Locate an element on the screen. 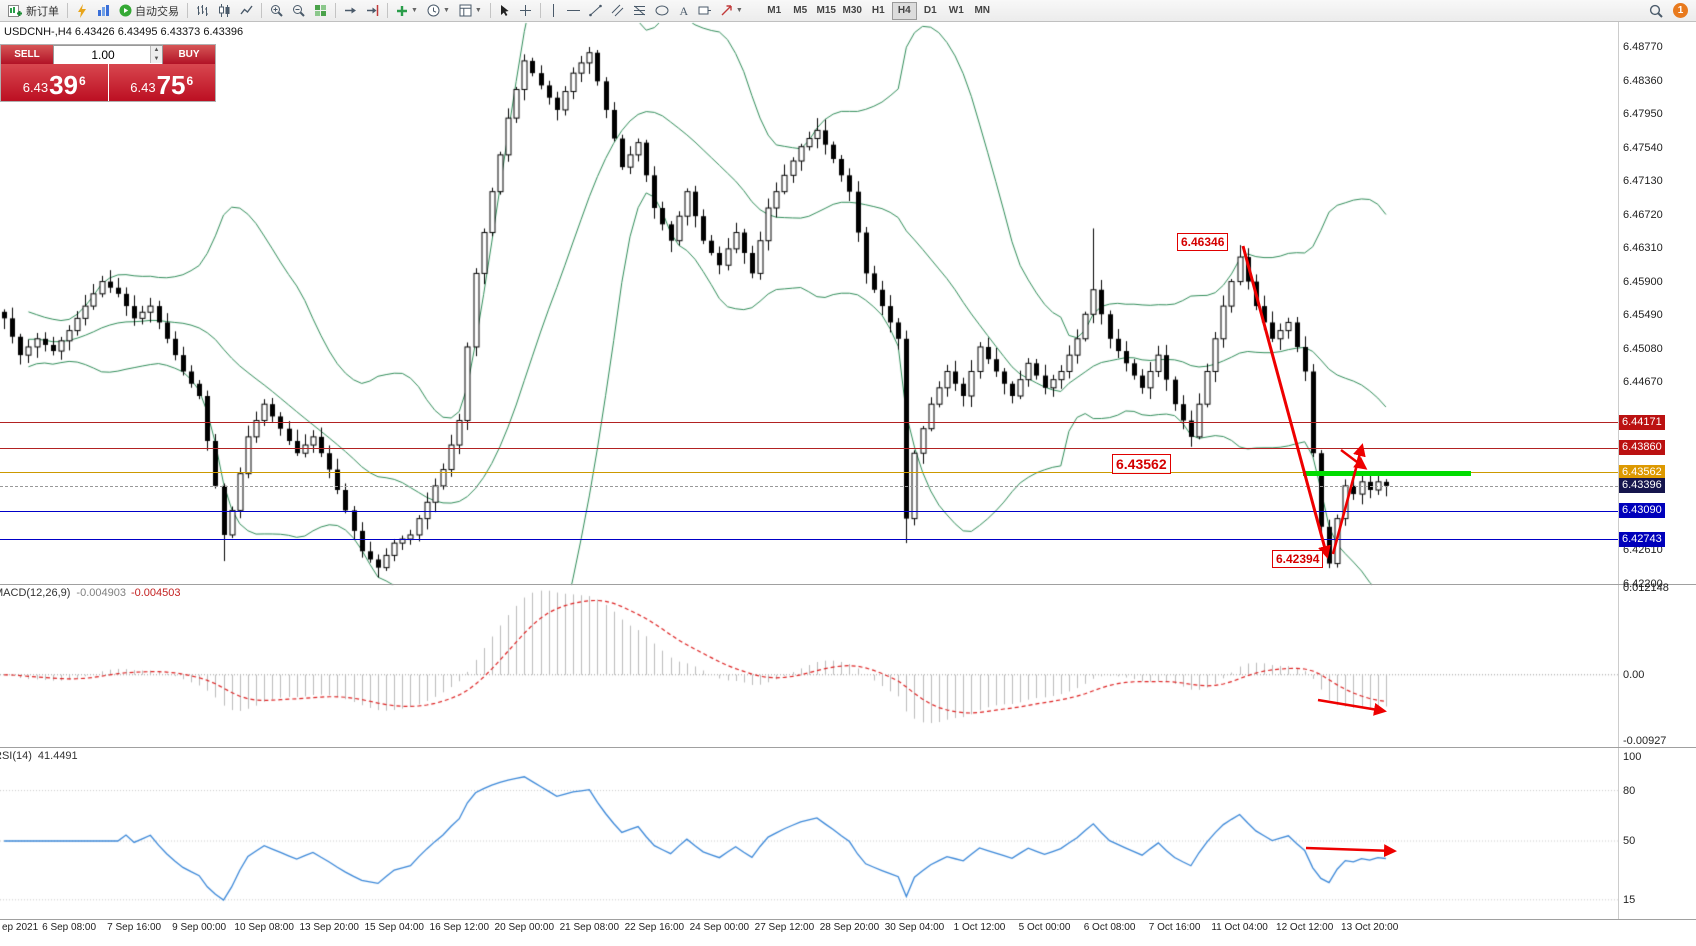  search-icon is located at coordinates (1656, 11).